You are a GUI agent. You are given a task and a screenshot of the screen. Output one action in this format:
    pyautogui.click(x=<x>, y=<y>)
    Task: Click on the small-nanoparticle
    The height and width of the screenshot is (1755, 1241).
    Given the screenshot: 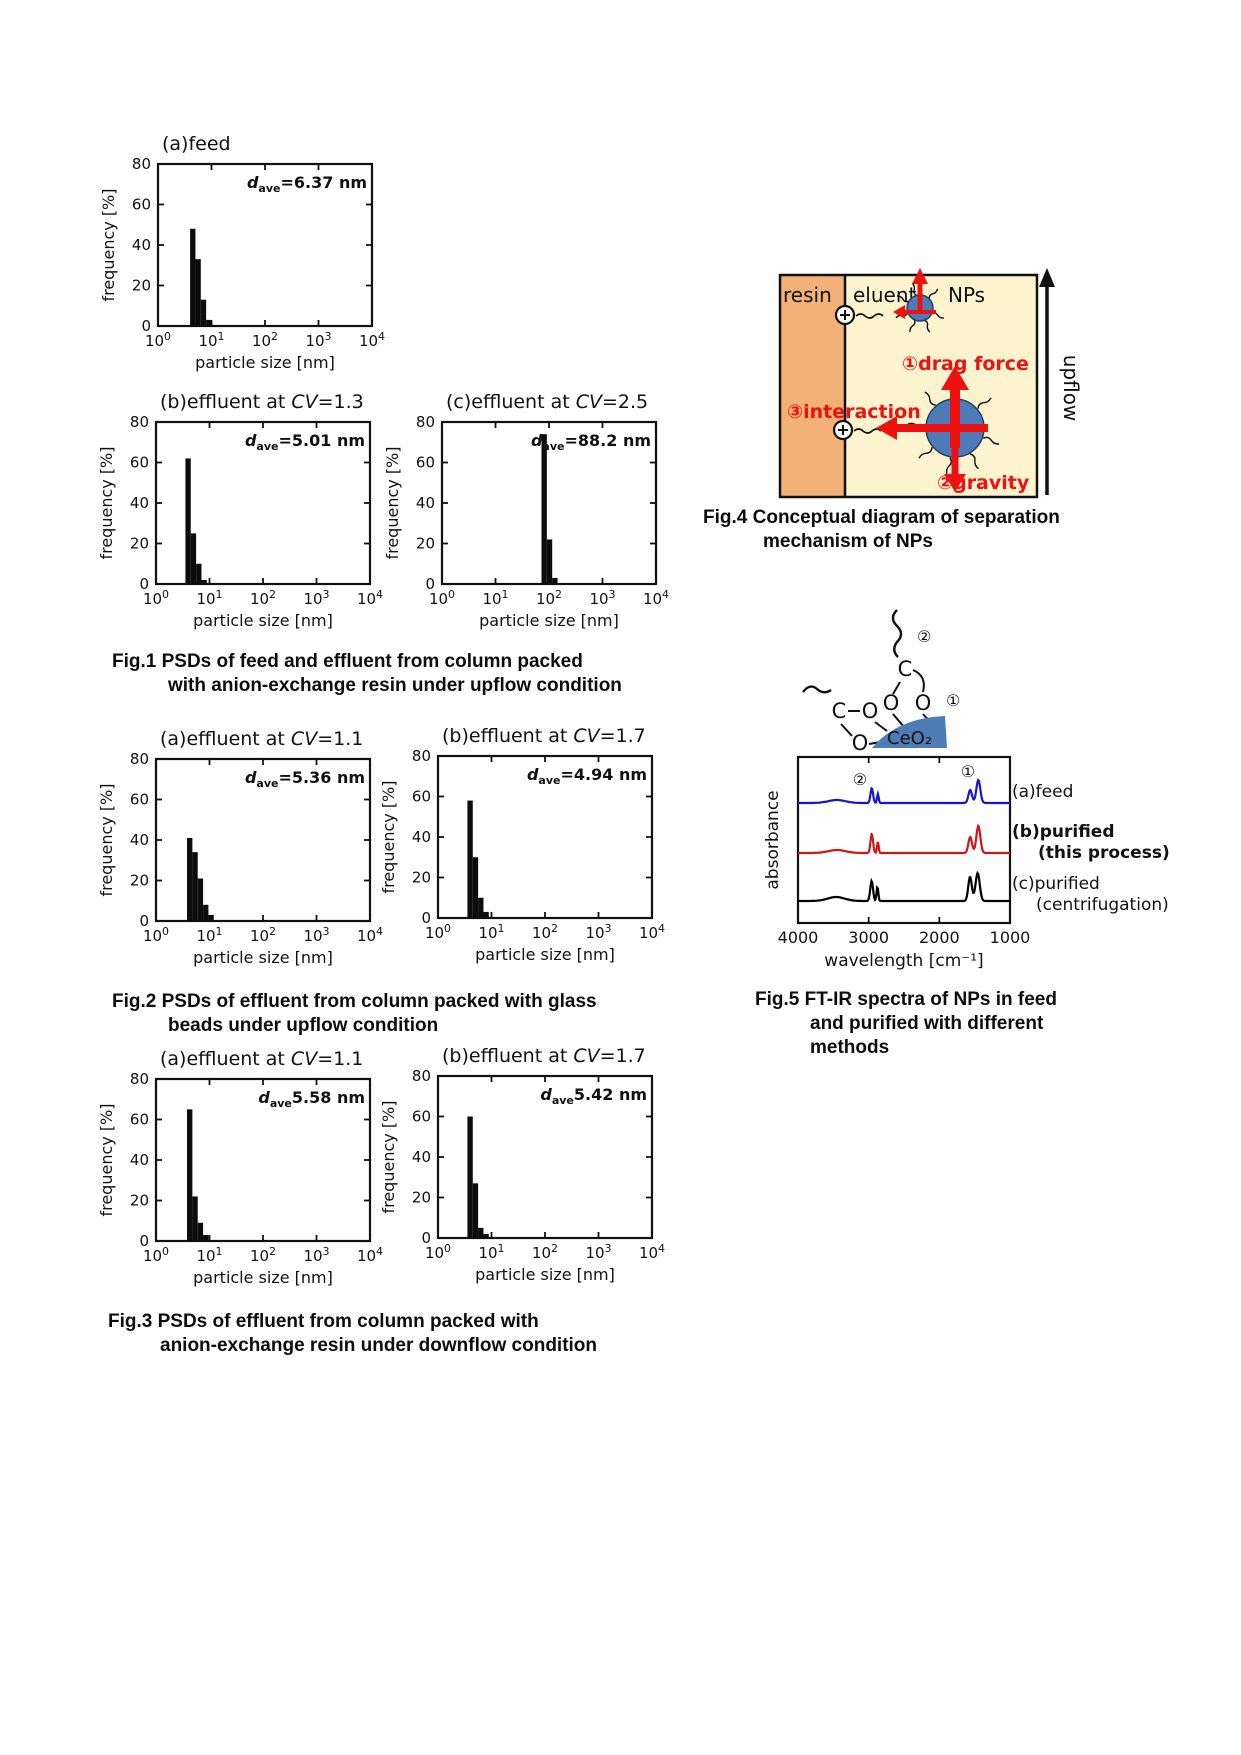 What is the action you would take?
    pyautogui.click(x=919, y=300)
    